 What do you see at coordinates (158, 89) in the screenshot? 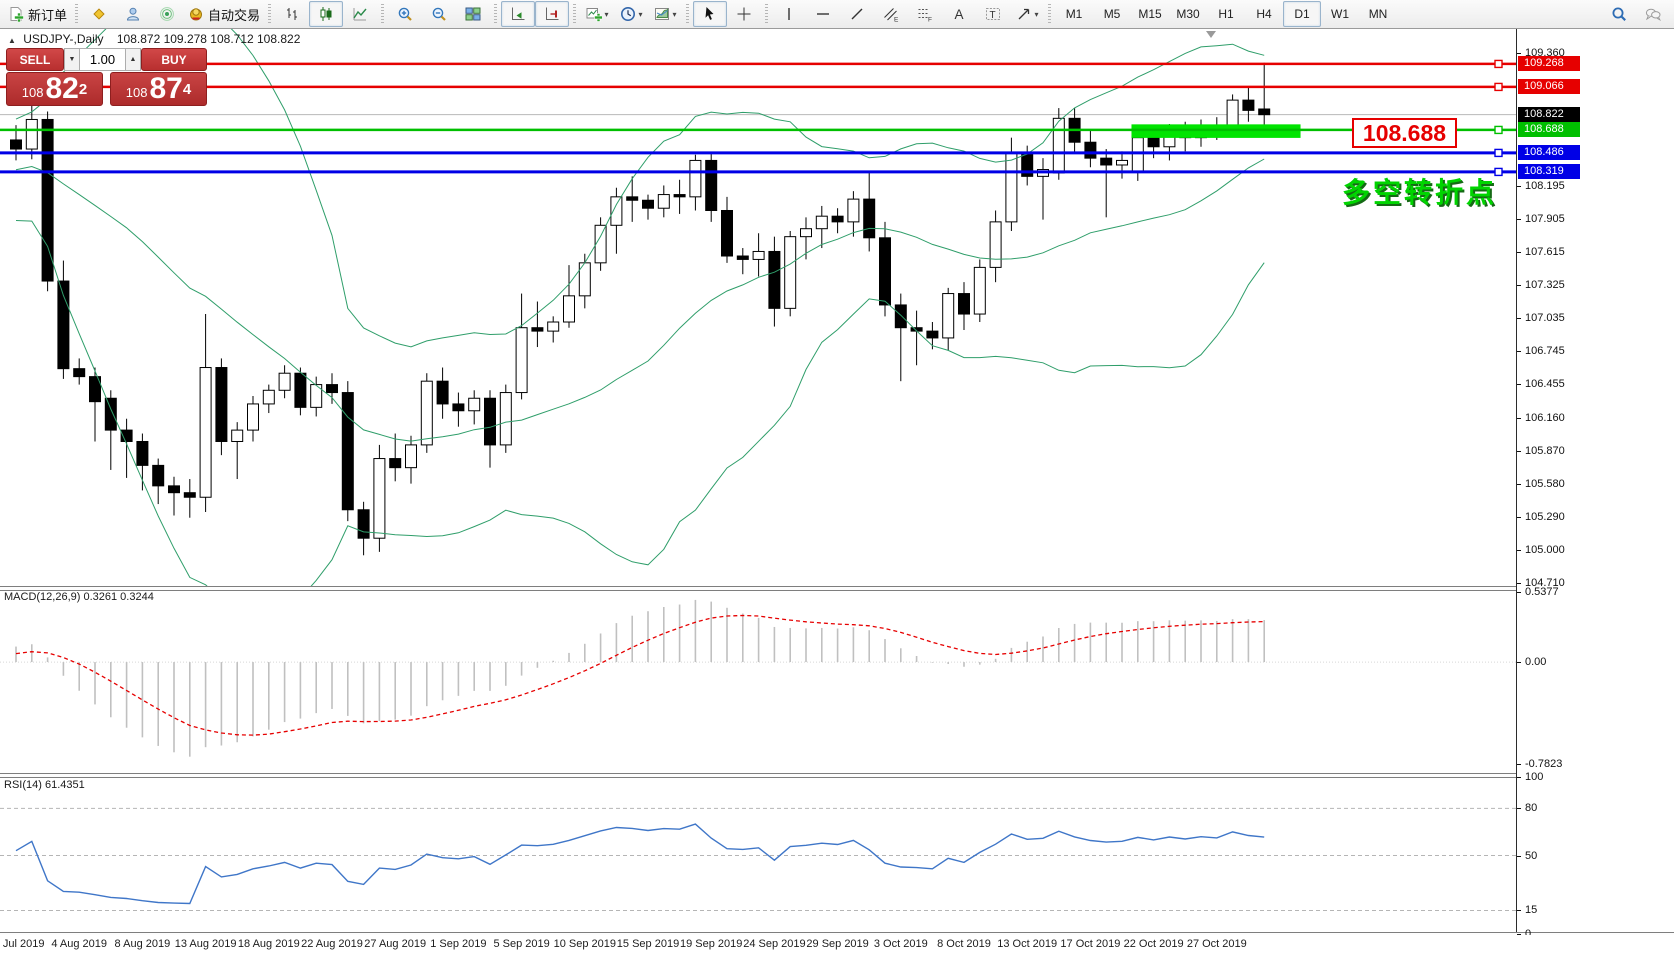
I see `buy-price-button: 108 87 4` at bounding box center [158, 89].